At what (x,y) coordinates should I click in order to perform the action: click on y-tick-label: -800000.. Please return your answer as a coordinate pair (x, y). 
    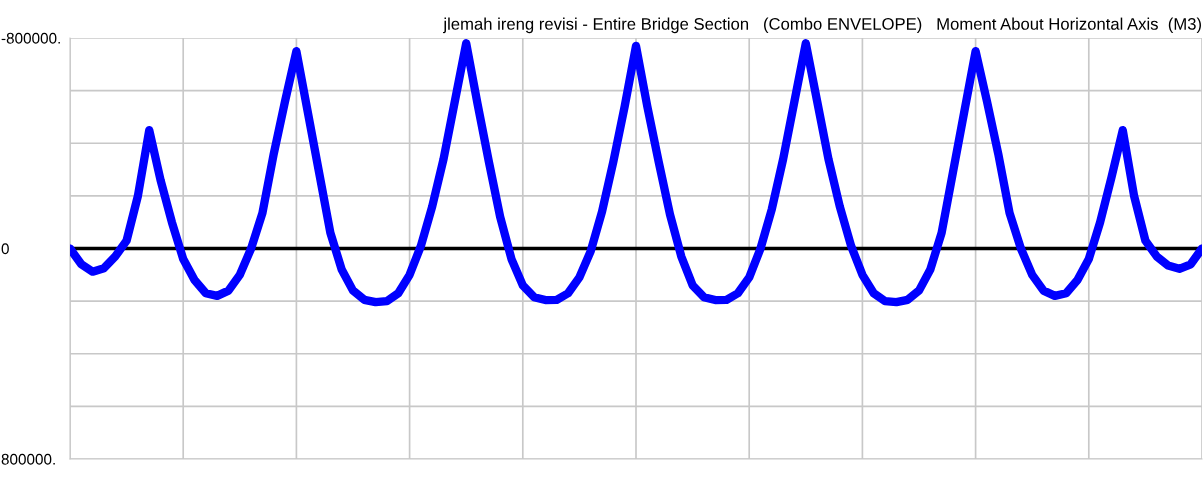
    Looking at the image, I should click on (30, 38).